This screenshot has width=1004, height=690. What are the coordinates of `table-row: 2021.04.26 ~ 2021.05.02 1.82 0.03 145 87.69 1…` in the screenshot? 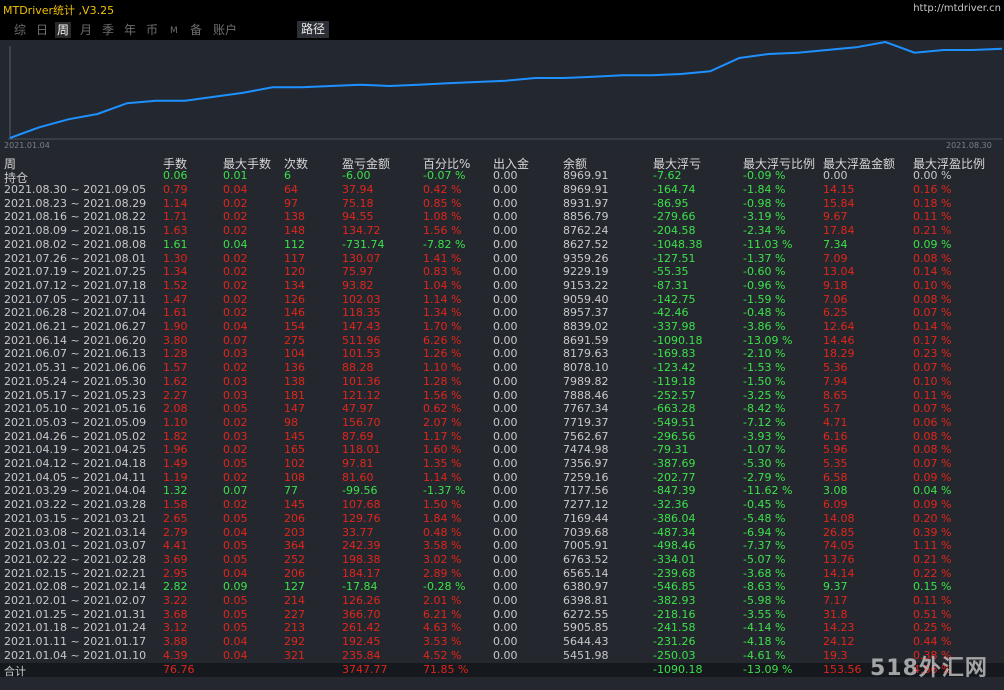 It's located at (502, 437).